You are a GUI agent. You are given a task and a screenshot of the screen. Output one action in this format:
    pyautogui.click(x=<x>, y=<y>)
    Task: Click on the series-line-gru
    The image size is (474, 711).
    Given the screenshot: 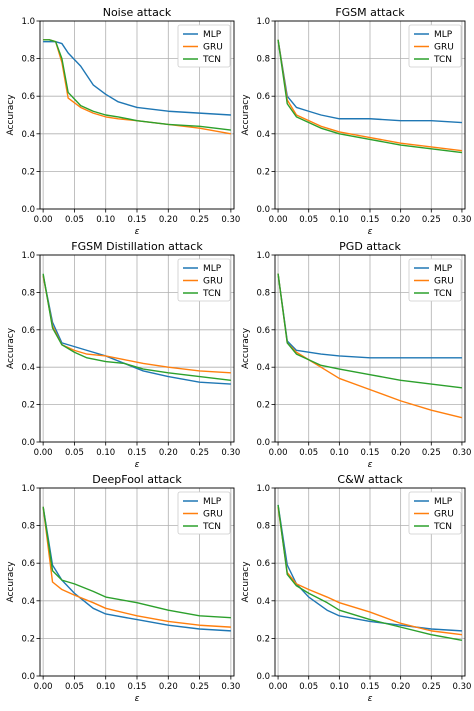 What is the action you would take?
    pyautogui.click(x=136, y=567)
    